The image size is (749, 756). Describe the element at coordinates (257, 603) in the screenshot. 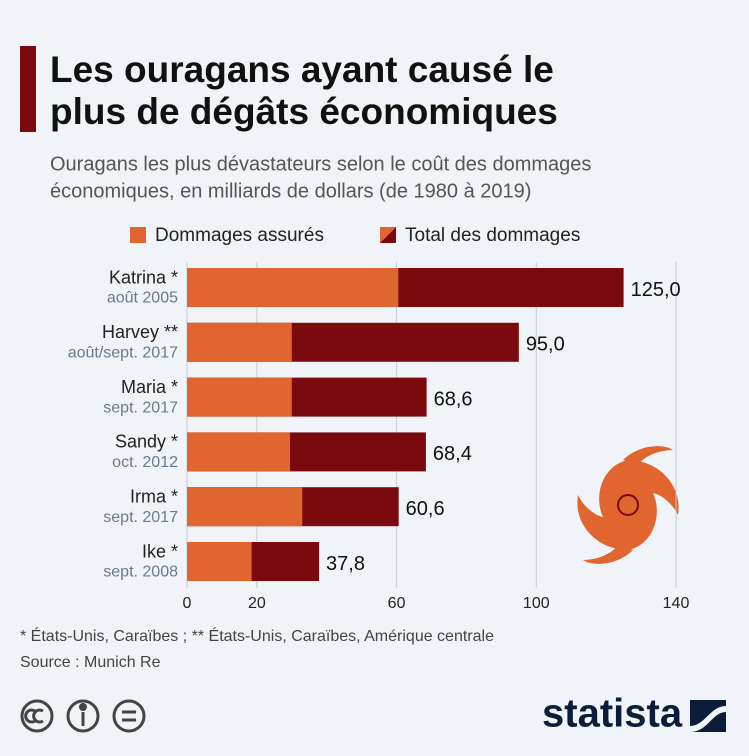

I see `x-tick-label: 20` at that location.